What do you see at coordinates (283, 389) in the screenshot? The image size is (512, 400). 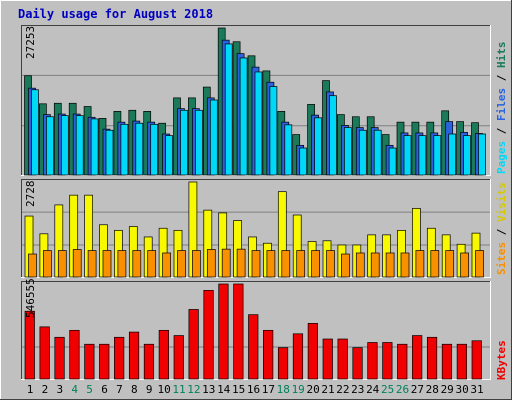 I see `x-tick-label-day-18: 18` at bounding box center [283, 389].